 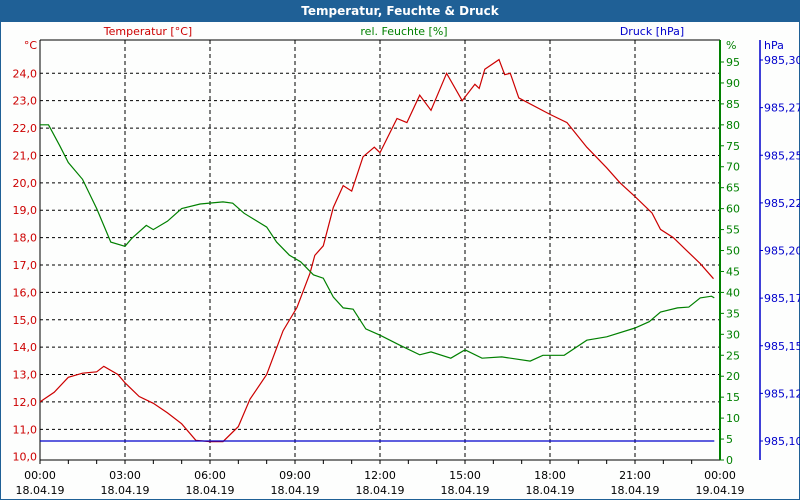 What do you see at coordinates (25, 101) in the screenshot?
I see `temperature-tick-label: 23,0` at bounding box center [25, 101].